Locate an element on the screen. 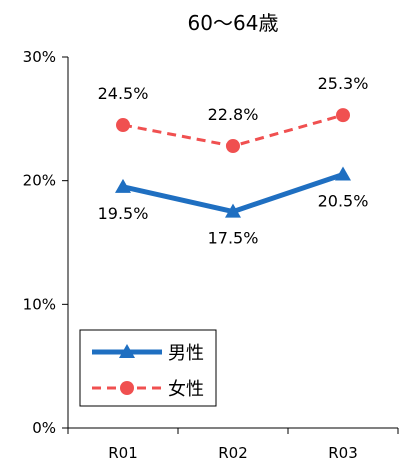 The image size is (406, 474). series-layer is located at coordinates (233, 163).